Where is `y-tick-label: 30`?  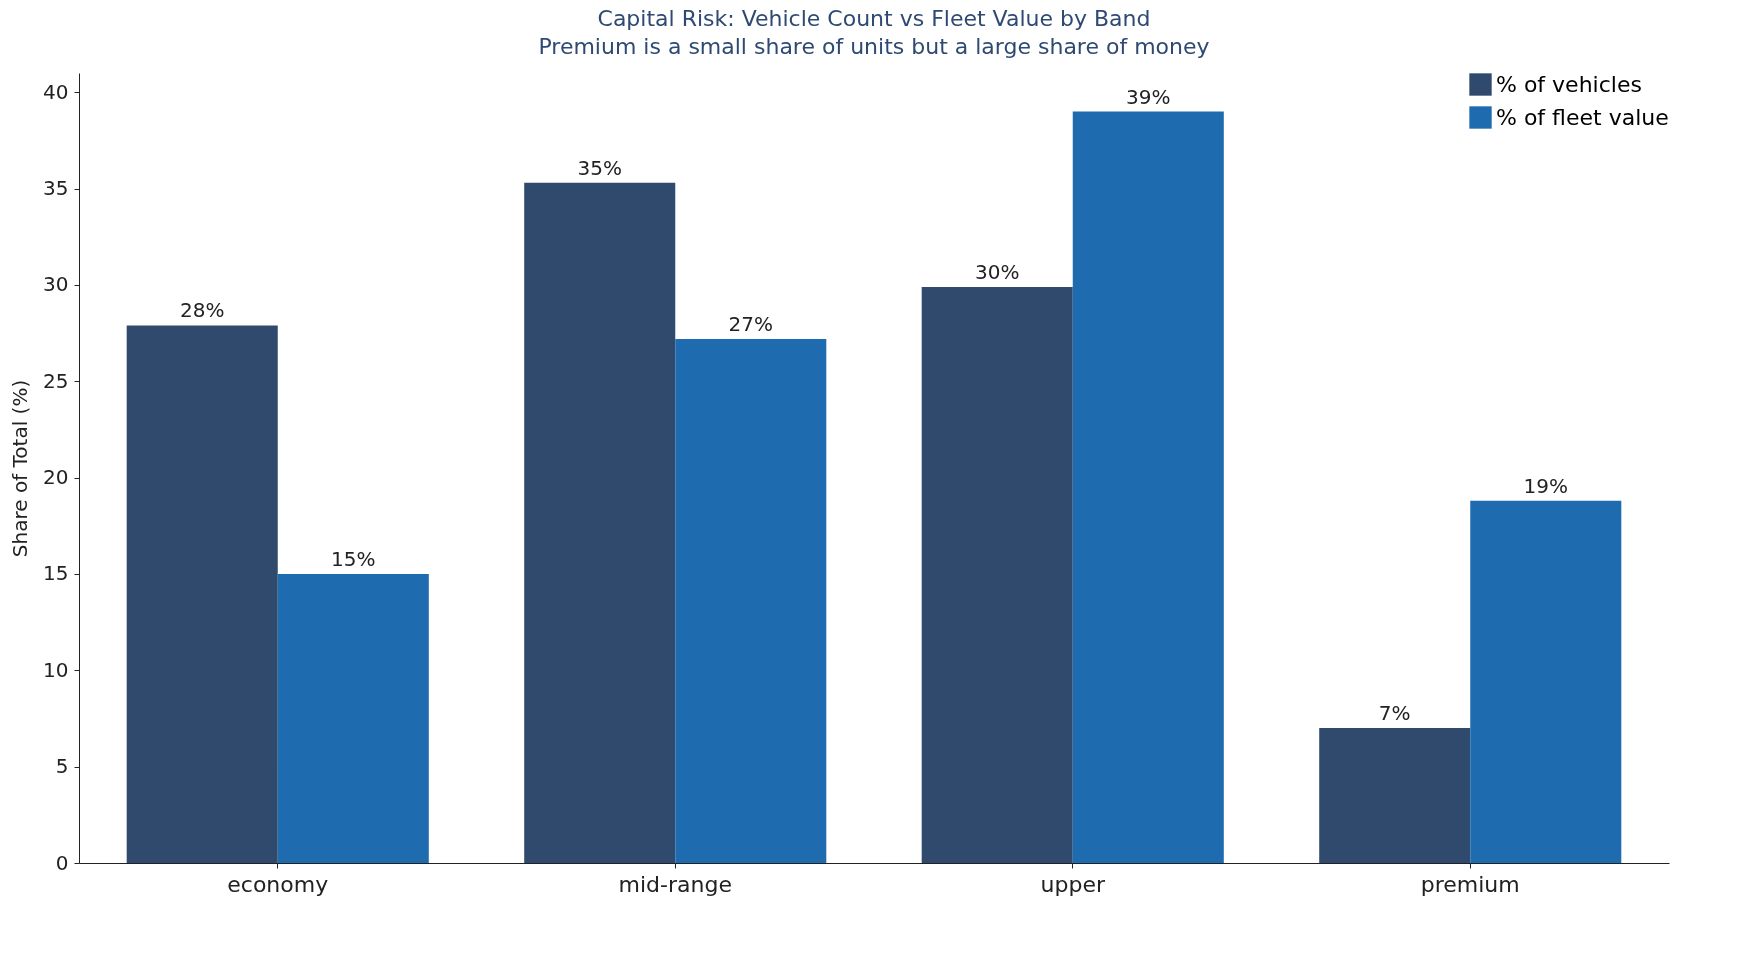
y-tick-label: 30 is located at coordinates (56, 284).